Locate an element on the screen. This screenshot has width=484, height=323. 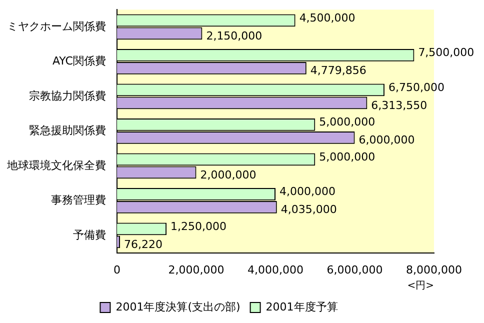
x-tick-label: 0 is located at coordinates (117, 269).